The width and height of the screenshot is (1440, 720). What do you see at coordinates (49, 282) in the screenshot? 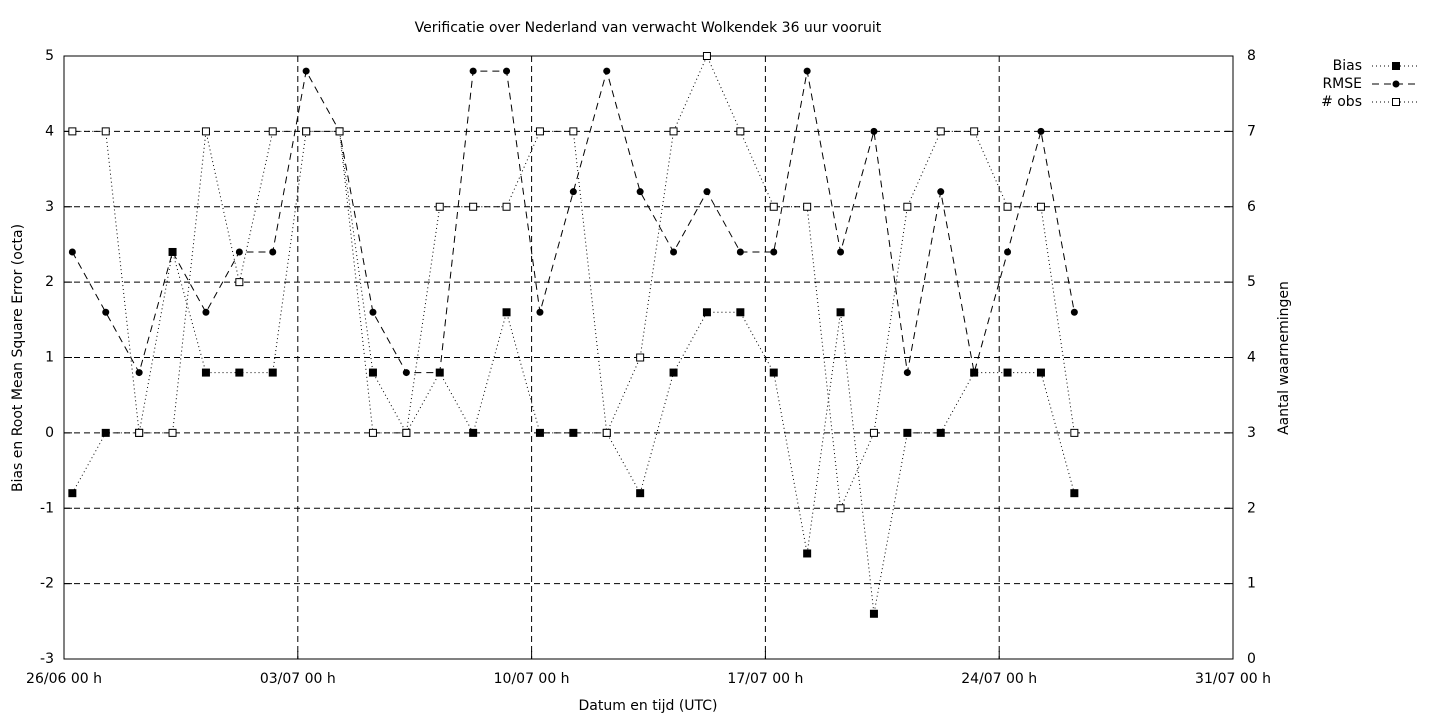
I see `y-tick-label: 2` at bounding box center [49, 282].